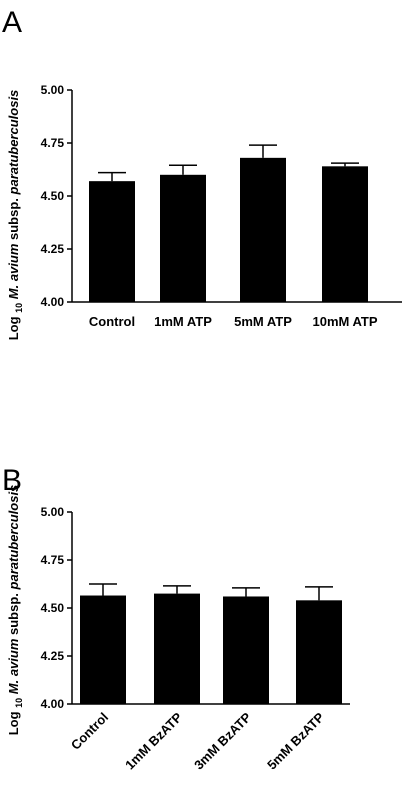  Describe the element at coordinates (12, 22) in the screenshot. I see `panel-letter: A` at that location.